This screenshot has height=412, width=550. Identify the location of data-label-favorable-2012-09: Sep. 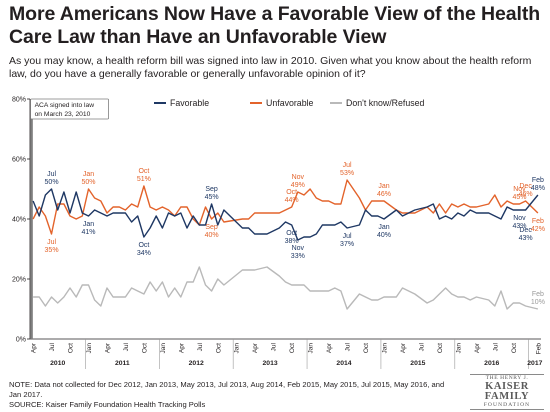
(211, 189).